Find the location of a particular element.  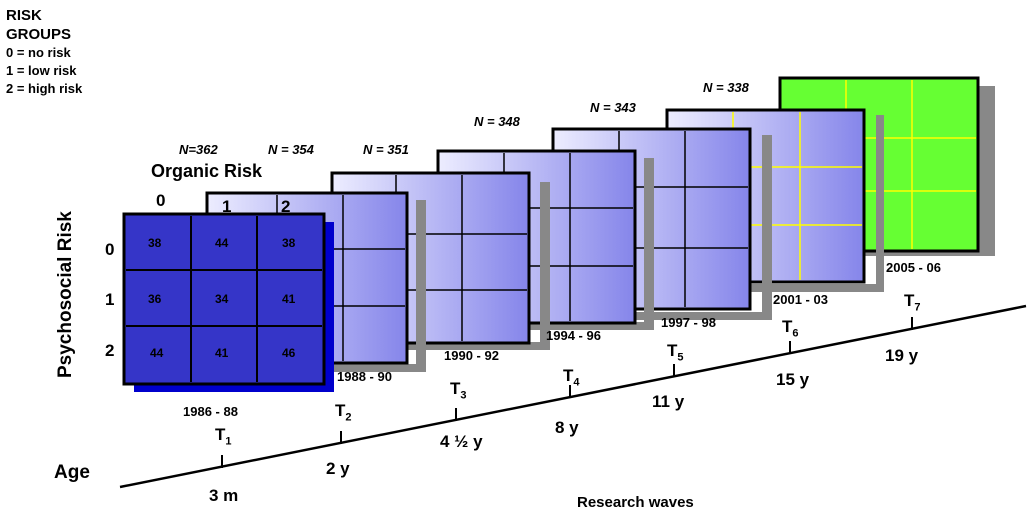

organic-risk-title: Organic Risk is located at coordinates (207, 171).